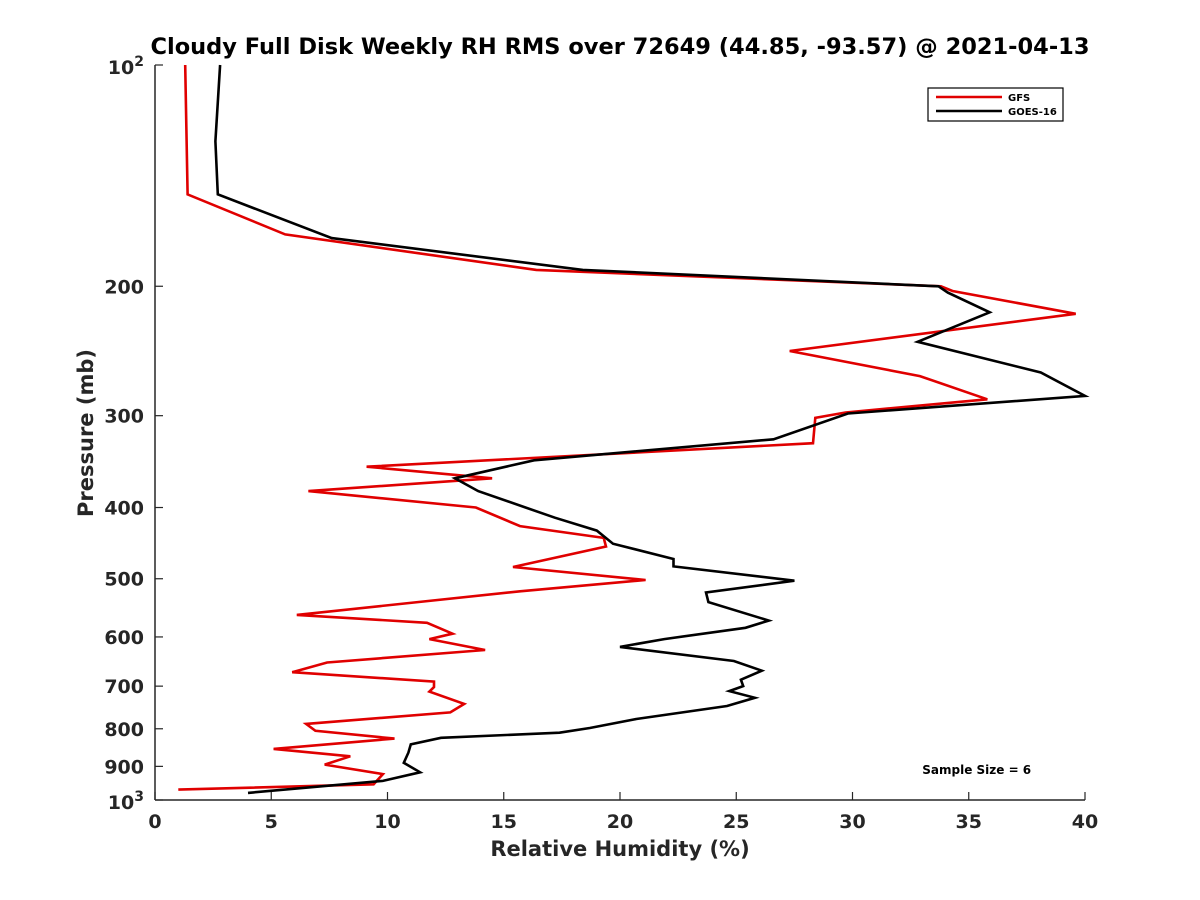 Image resolution: width=1200 pixels, height=900 pixels. What do you see at coordinates (124, 509) in the screenshot?
I see `y-tick-label: 400` at bounding box center [124, 509].